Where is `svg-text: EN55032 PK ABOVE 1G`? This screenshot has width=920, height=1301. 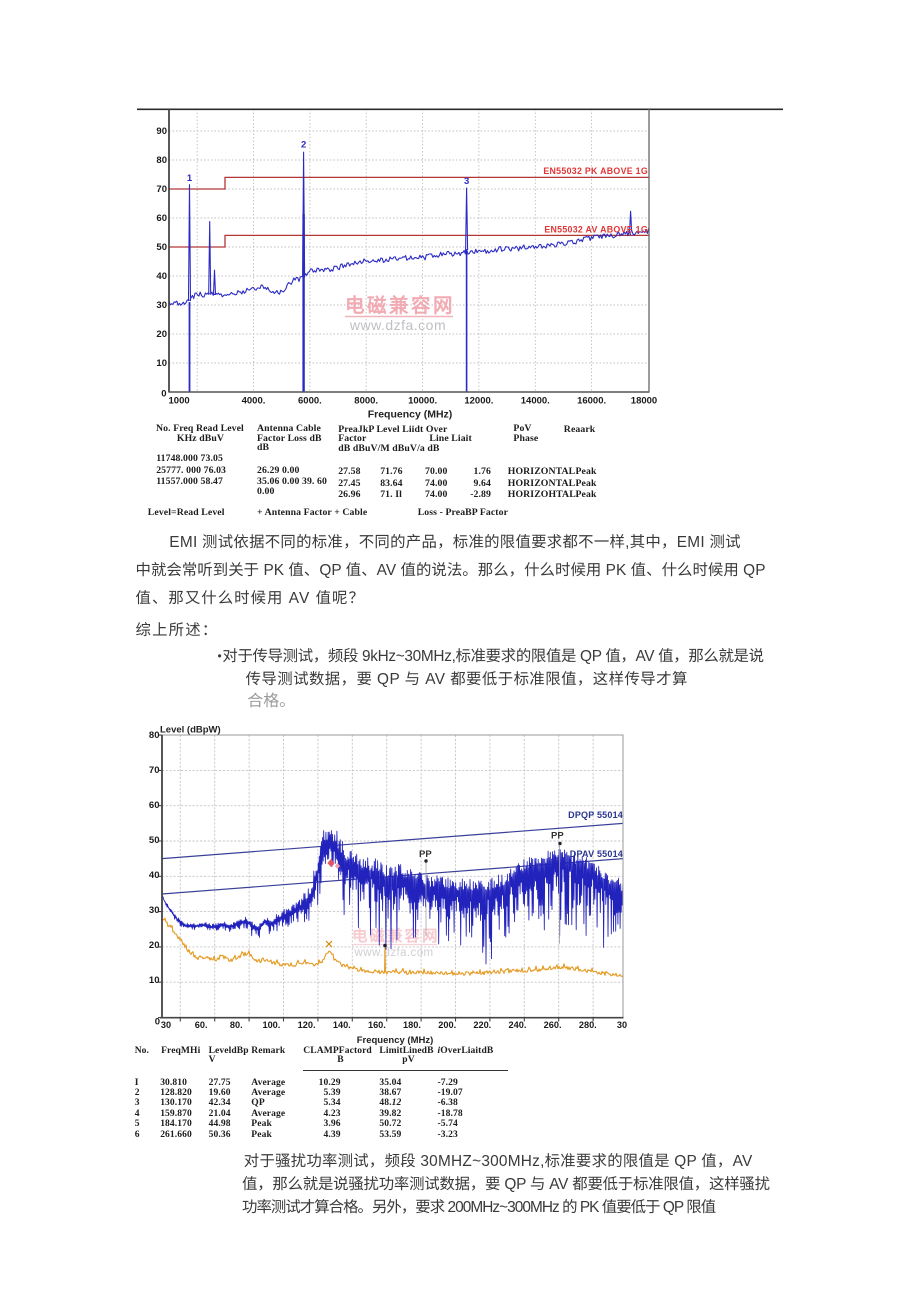
svg-text: EN55032 PK ABOVE 1G is located at coordinates (595, 171).